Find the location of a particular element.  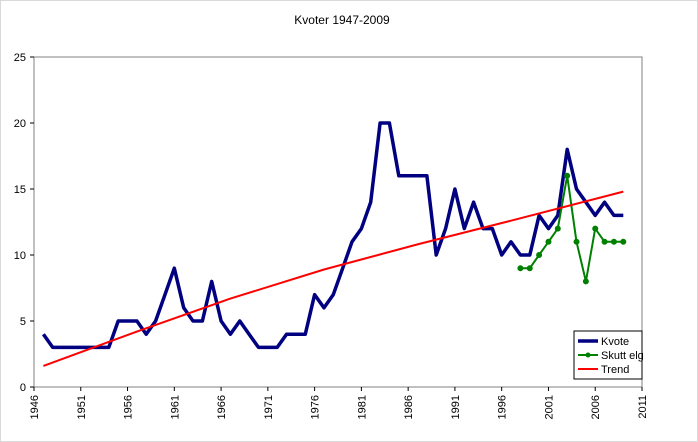

x-tick-label: 1966 is located at coordinates (222, 407).